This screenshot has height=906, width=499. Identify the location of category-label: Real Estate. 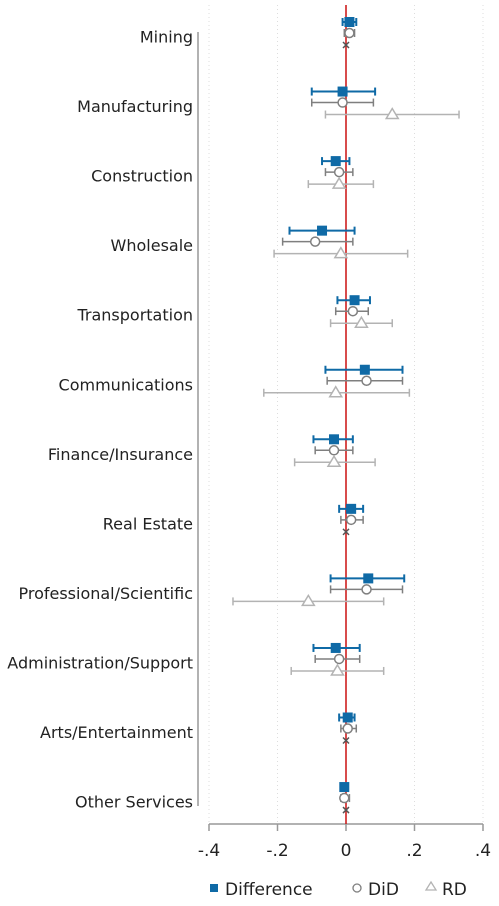
(148, 523).